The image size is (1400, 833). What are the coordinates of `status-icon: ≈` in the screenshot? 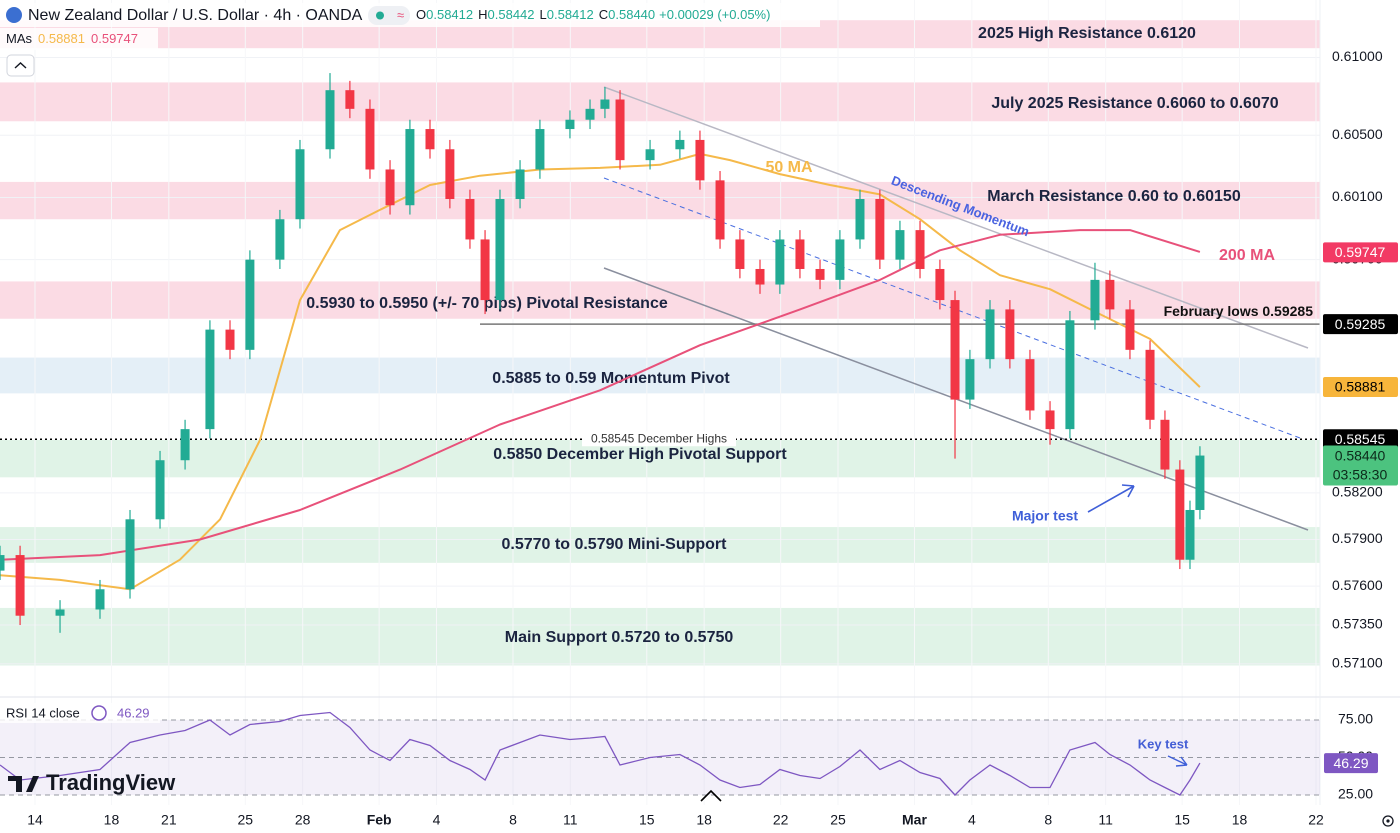 It's located at (400, 14).